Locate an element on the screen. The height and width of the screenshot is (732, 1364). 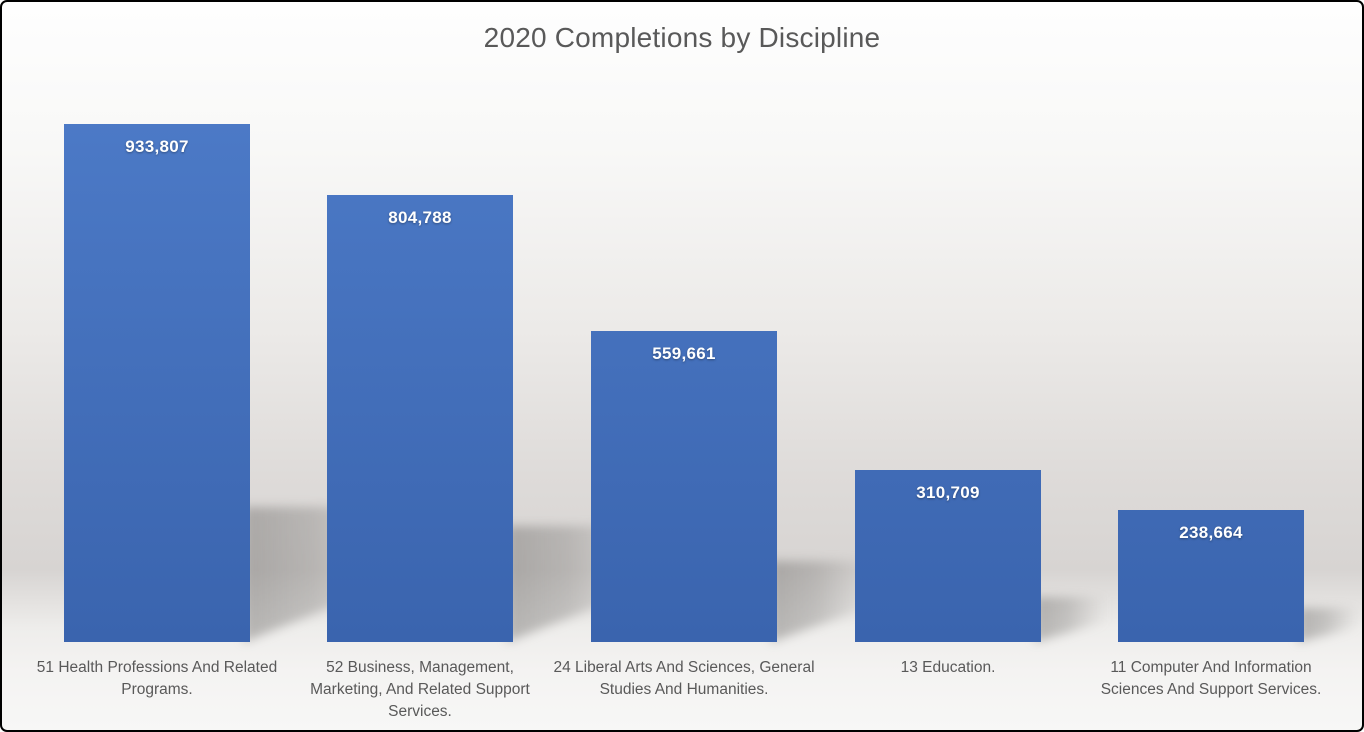
bar: 559,661 is located at coordinates (684, 486).